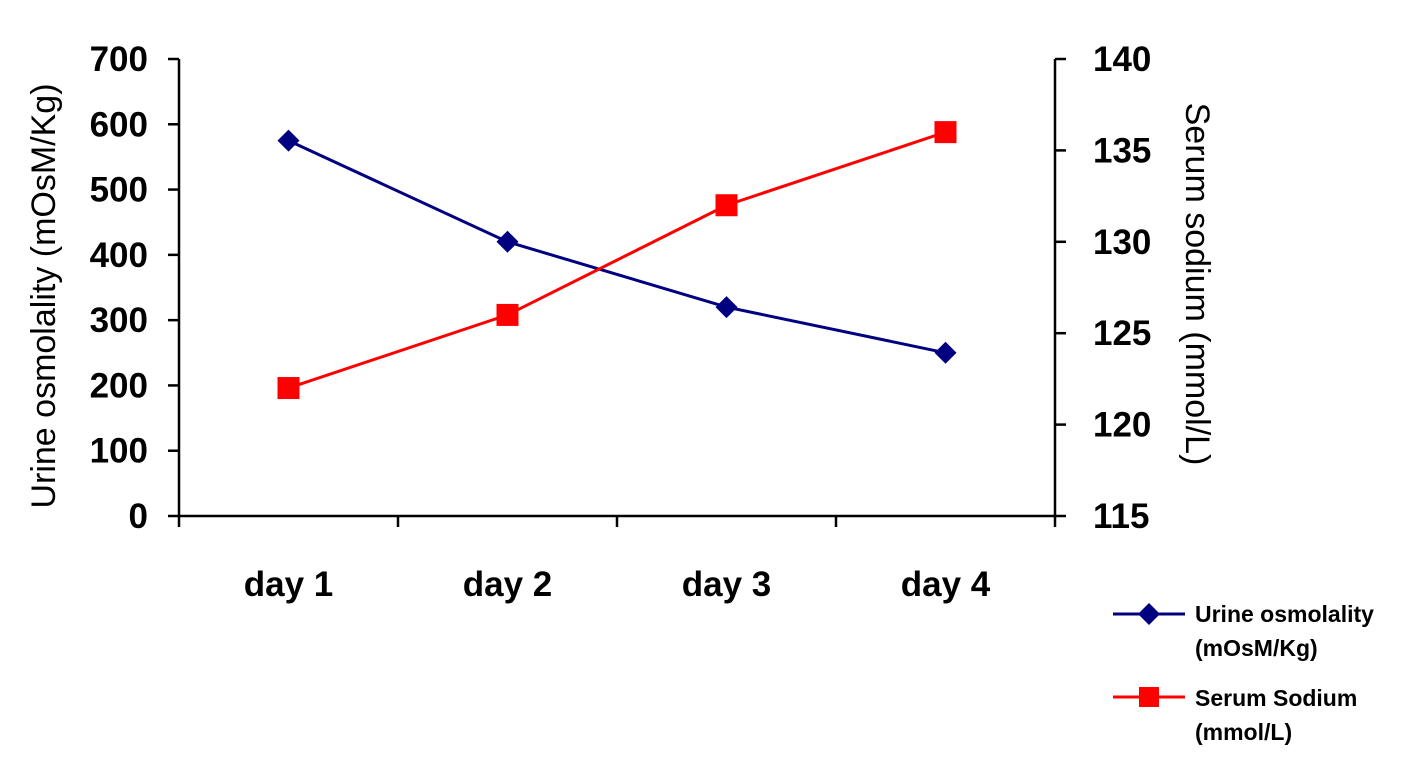 The height and width of the screenshot is (769, 1417). I want to click on y2-tick-label: 135, so click(1122, 150).